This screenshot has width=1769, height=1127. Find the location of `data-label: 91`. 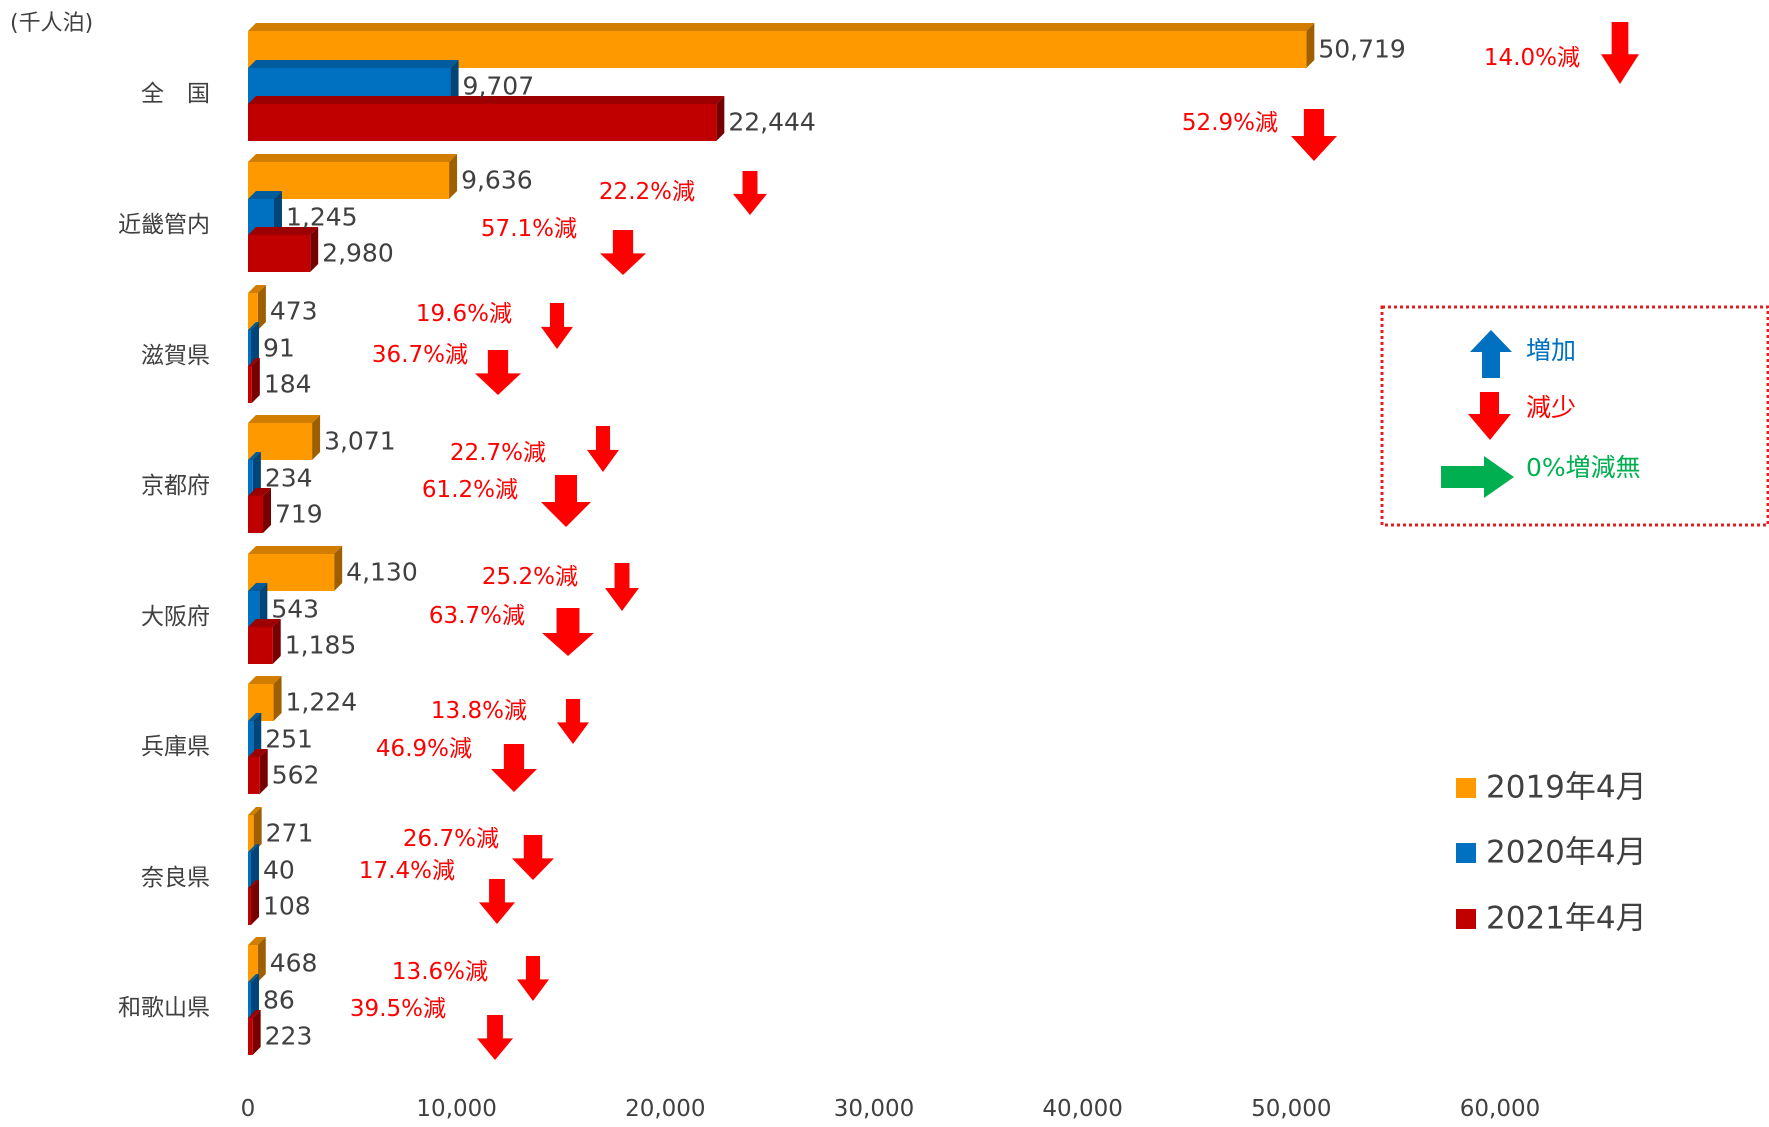

data-label: 91 is located at coordinates (279, 348).